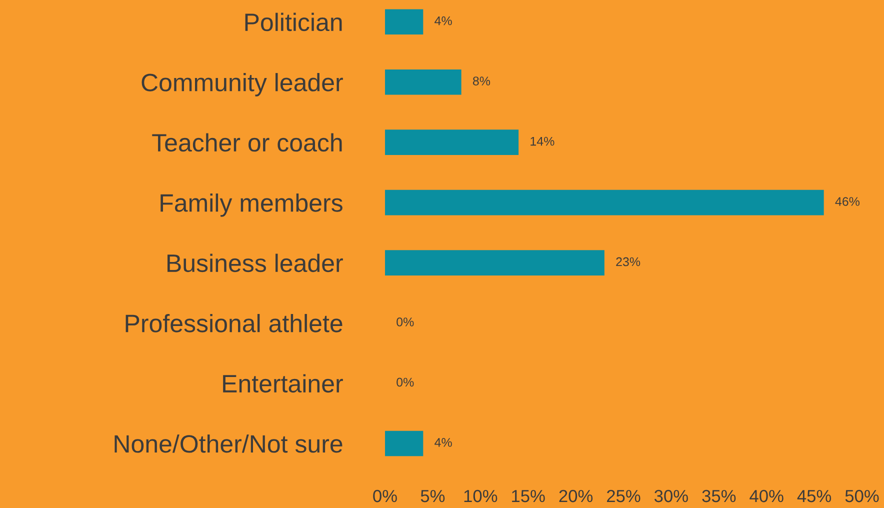 Image resolution: width=884 pixels, height=508 pixels. I want to click on data-label: 8%, so click(481, 81).